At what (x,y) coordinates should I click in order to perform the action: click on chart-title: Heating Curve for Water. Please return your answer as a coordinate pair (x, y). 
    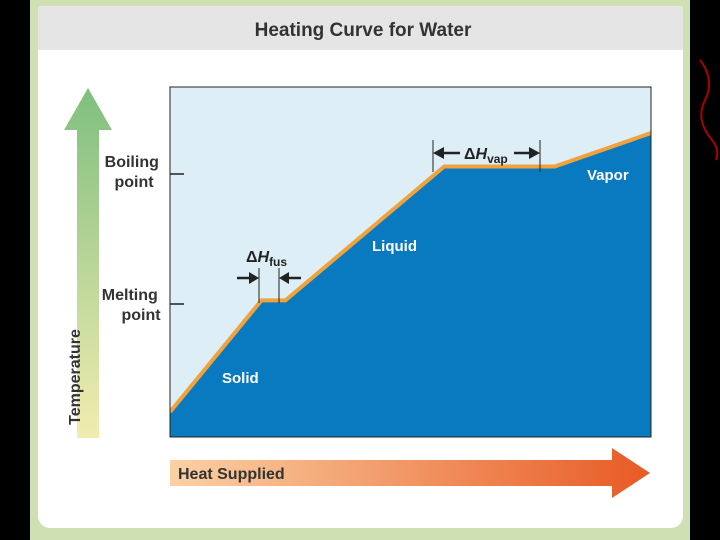
    Looking at the image, I should click on (363, 30).